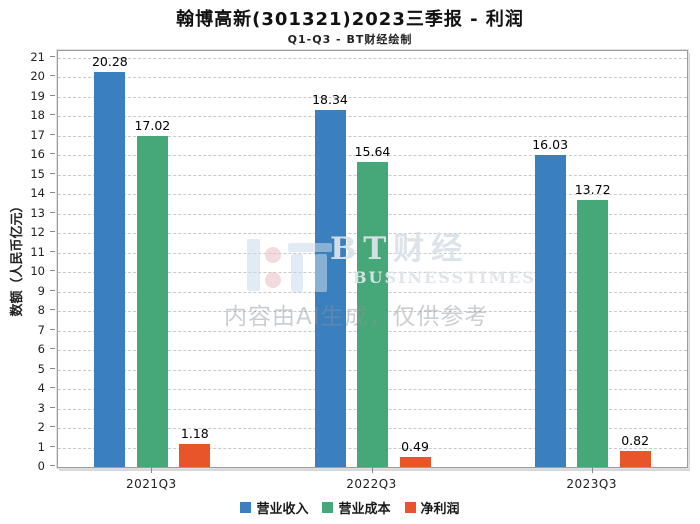  What do you see at coordinates (328, 507) in the screenshot?
I see `legend-swatch-operating-cost` at bounding box center [328, 507].